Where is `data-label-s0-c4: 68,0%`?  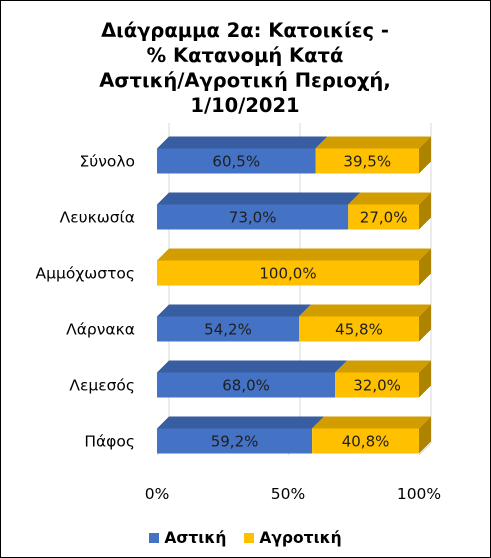
data-label-s0-c4: 68,0% is located at coordinates (246, 386).